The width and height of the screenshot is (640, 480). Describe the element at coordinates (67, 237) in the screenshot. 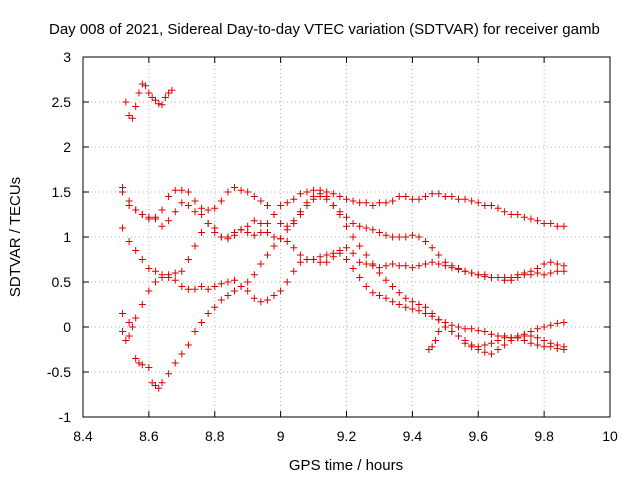

I see `y-tick-label: 1` at that location.